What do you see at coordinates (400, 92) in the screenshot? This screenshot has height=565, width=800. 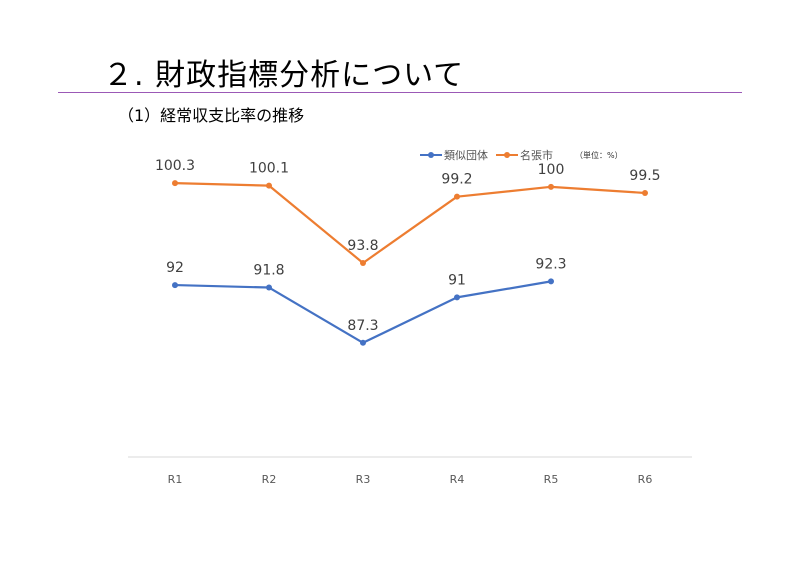 I see `title-divider` at bounding box center [400, 92].